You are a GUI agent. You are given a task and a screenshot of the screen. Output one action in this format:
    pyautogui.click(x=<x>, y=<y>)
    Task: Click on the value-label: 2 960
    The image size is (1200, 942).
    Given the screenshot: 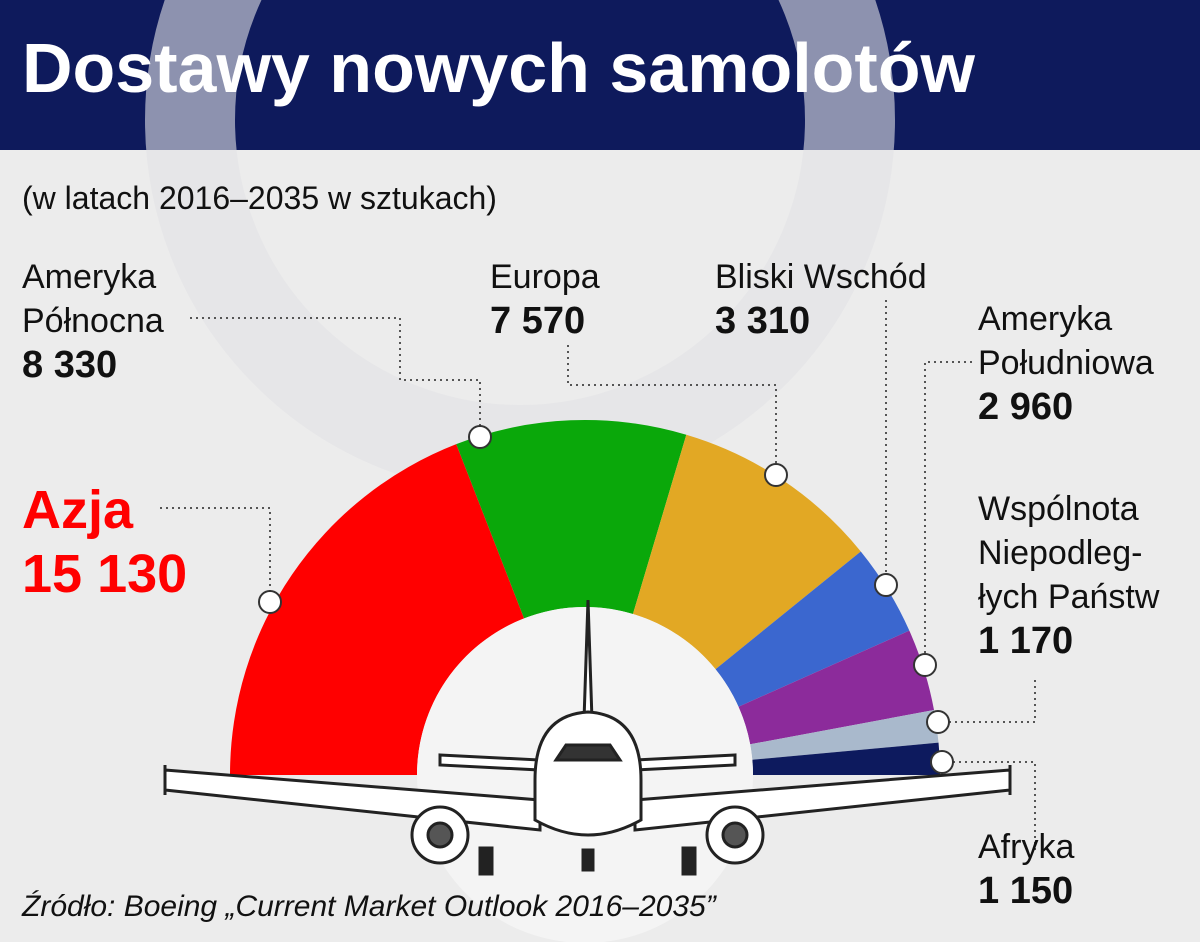 What is the action you would take?
    pyautogui.click(x=1026, y=407)
    